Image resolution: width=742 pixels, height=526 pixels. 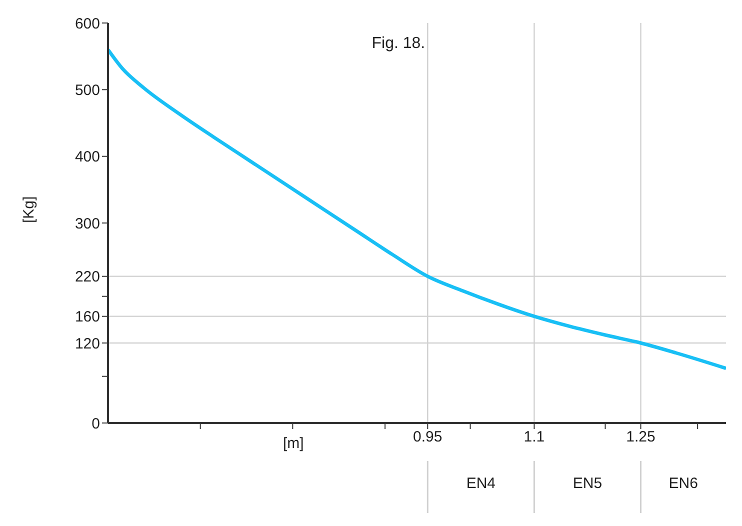 I want to click on y-tick-label: 500, so click(x=87, y=90).